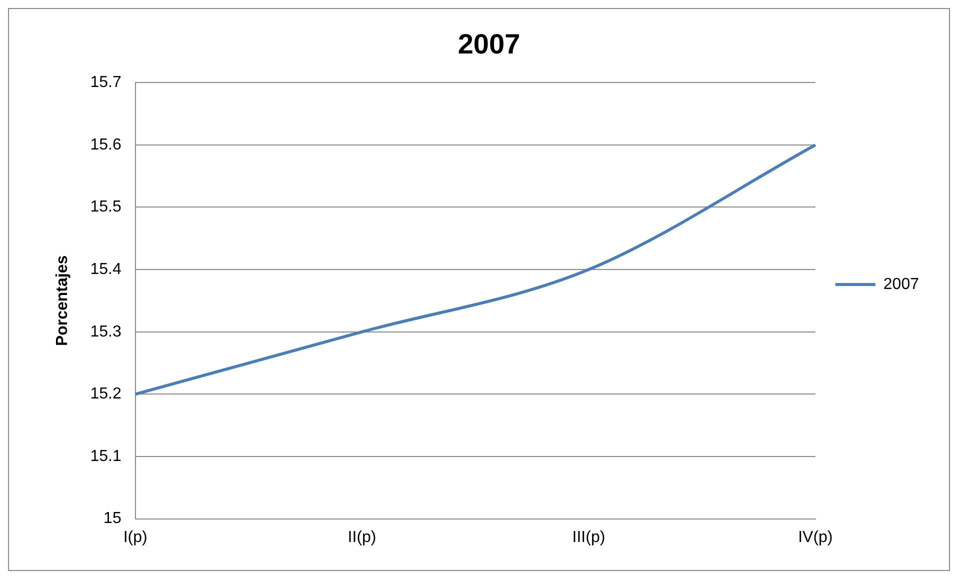  I want to click on x-tick-label: III(p), so click(589, 537).